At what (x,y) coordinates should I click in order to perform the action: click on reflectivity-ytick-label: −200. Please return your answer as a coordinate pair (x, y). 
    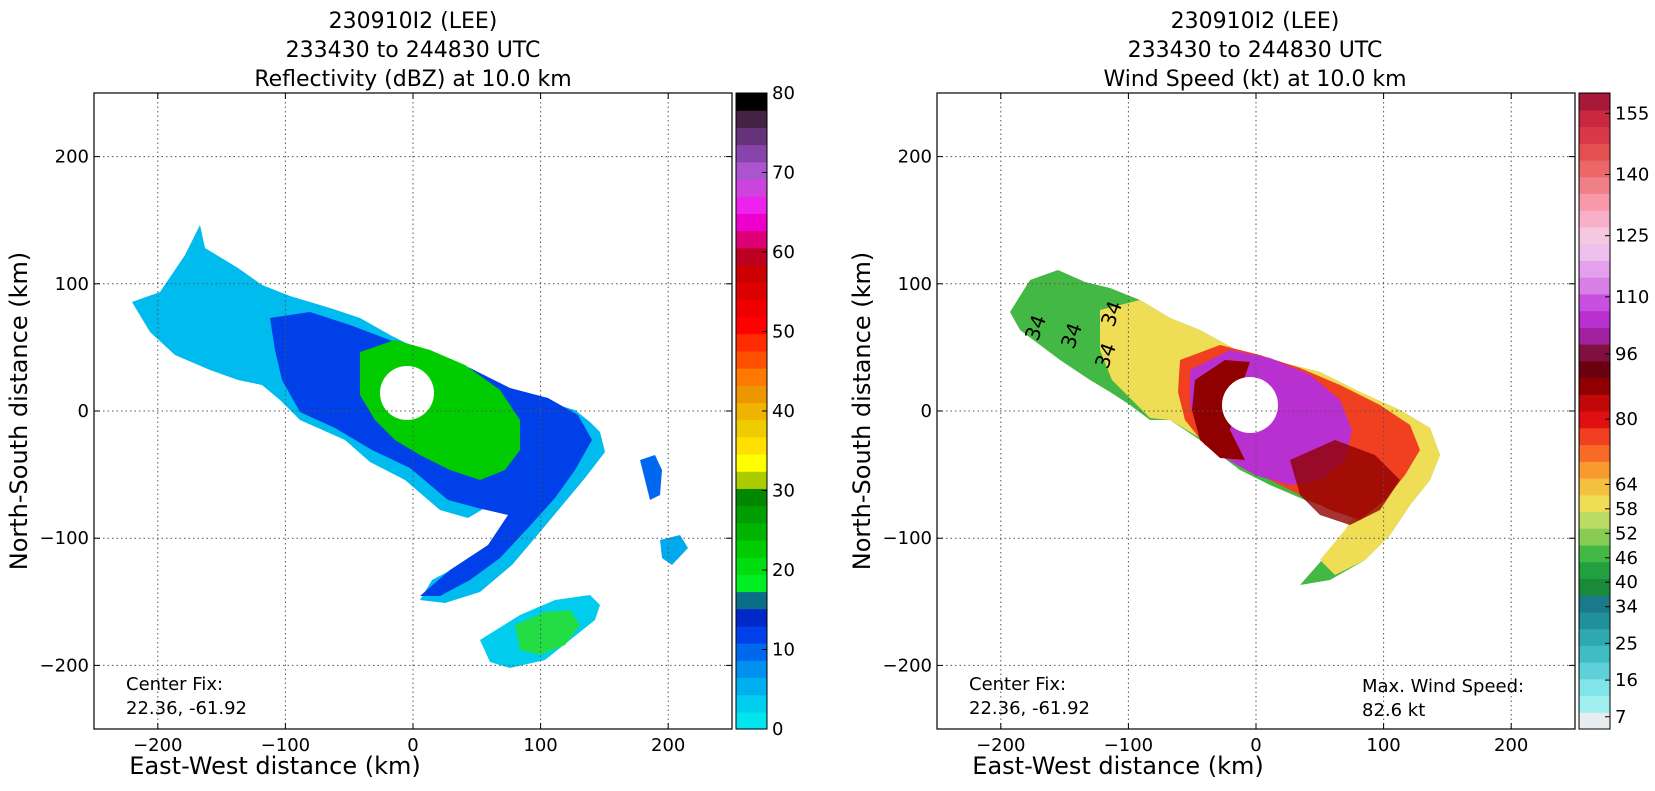
    Looking at the image, I should click on (64, 665).